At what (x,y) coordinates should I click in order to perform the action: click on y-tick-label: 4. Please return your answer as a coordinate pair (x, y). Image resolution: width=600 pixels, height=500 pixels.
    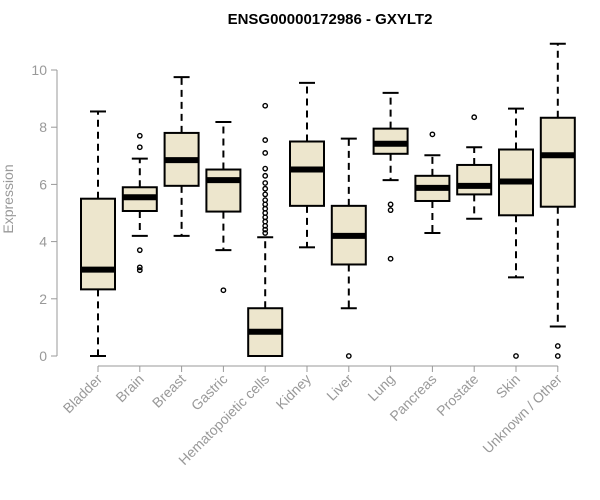
    Looking at the image, I should click on (43, 242).